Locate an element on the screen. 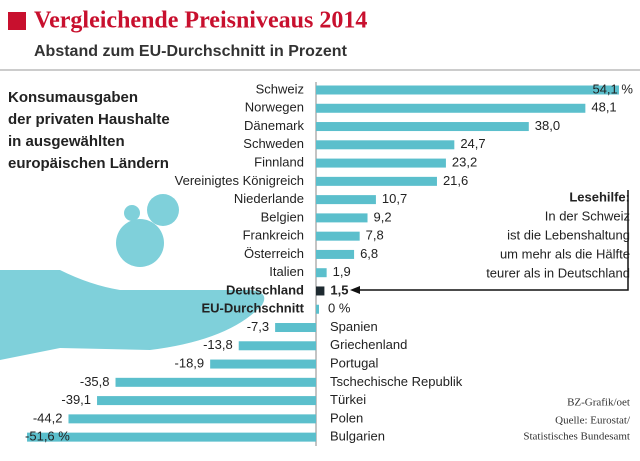  category-label: Frankreich is located at coordinates (273, 235).